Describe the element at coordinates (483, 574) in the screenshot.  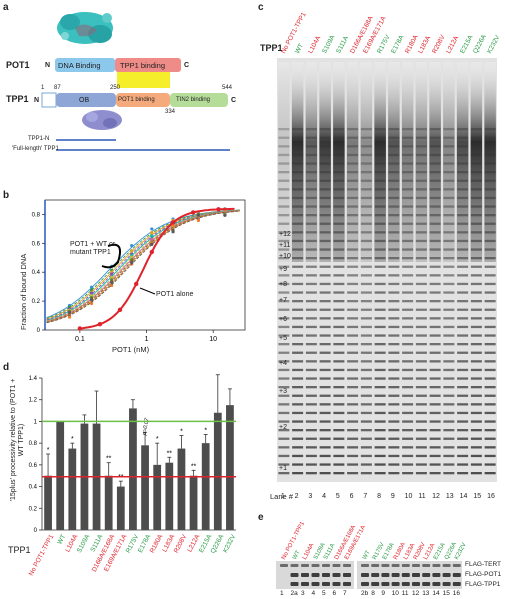
I see `blot-label-pot1: FLAG-POT1` at that location.